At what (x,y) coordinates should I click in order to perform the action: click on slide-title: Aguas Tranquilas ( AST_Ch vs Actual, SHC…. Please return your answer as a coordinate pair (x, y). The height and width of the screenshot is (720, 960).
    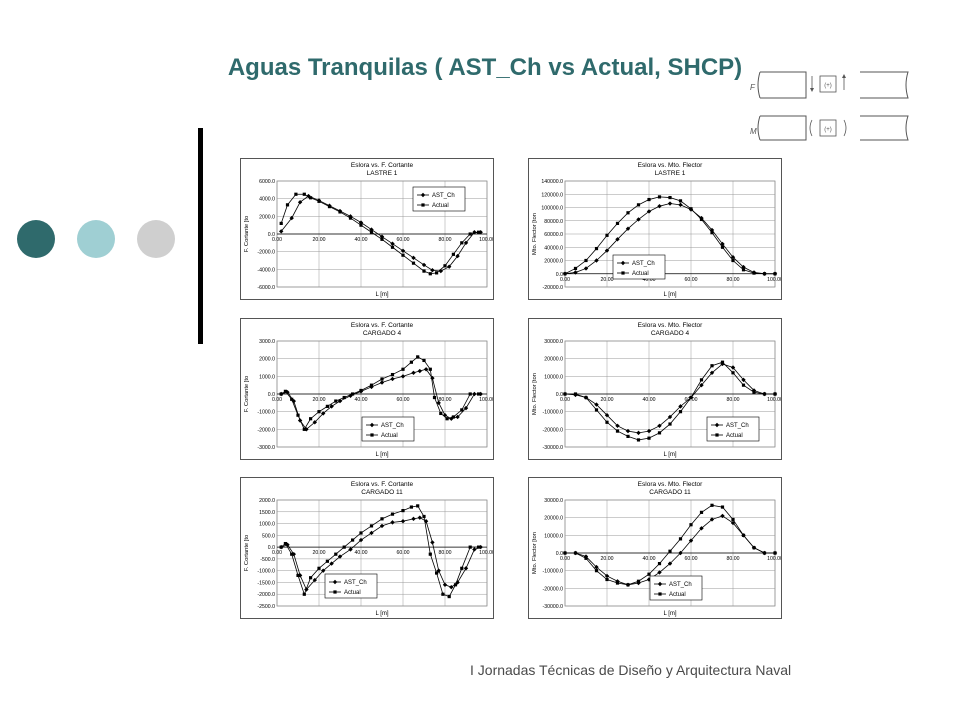
    Looking at the image, I should click on (485, 67).